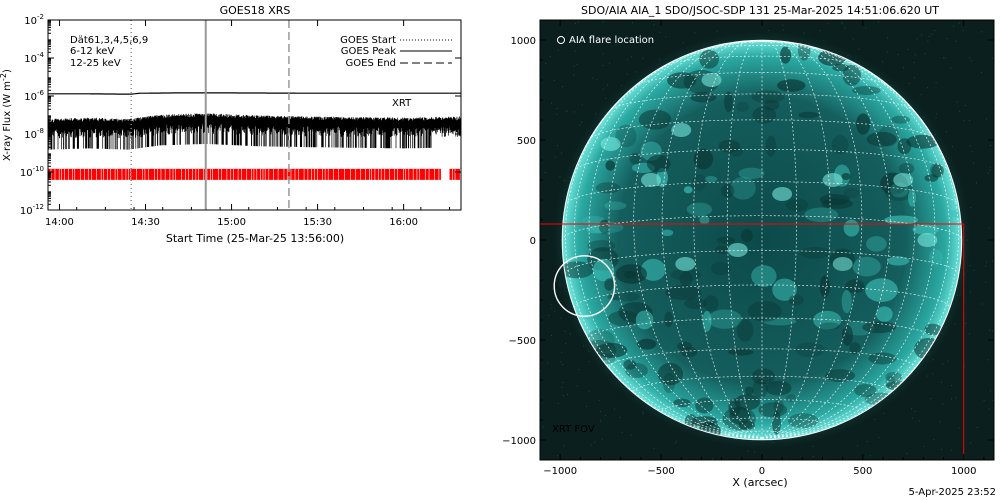  Describe the element at coordinates (403, 222) in the screenshot. I see `goes-x-tick-label: 16:00` at that location.